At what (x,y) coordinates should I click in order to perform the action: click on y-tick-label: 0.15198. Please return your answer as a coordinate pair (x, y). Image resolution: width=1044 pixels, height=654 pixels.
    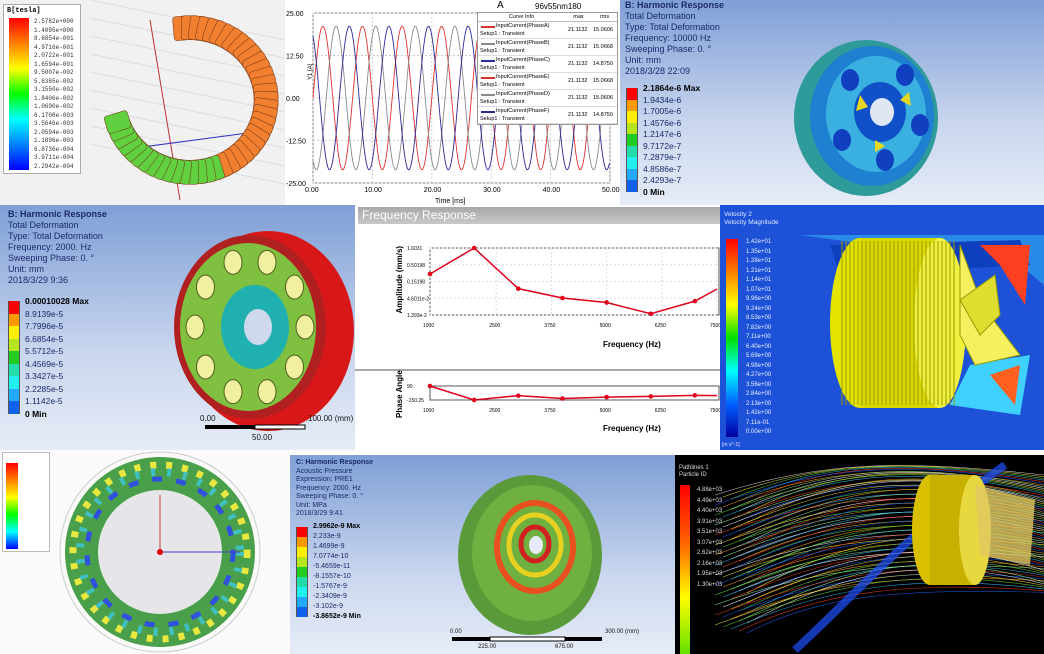
    Looking at the image, I should click on (416, 283).